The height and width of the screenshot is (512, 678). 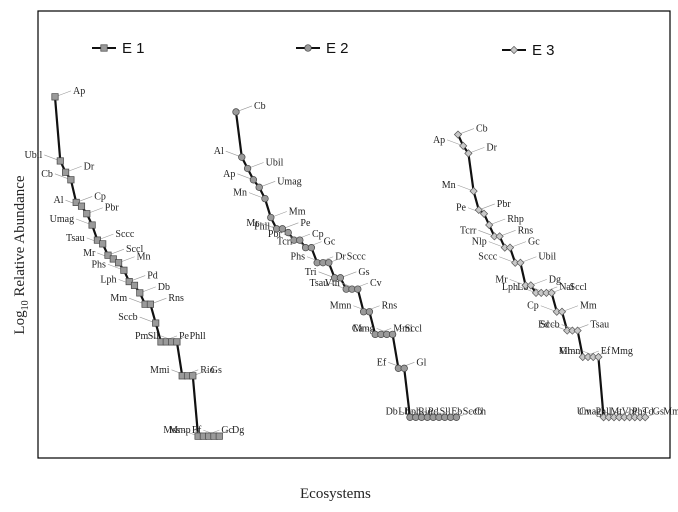 I want to click on y-axis-label-sub: 10, so click(x=25, y=305).